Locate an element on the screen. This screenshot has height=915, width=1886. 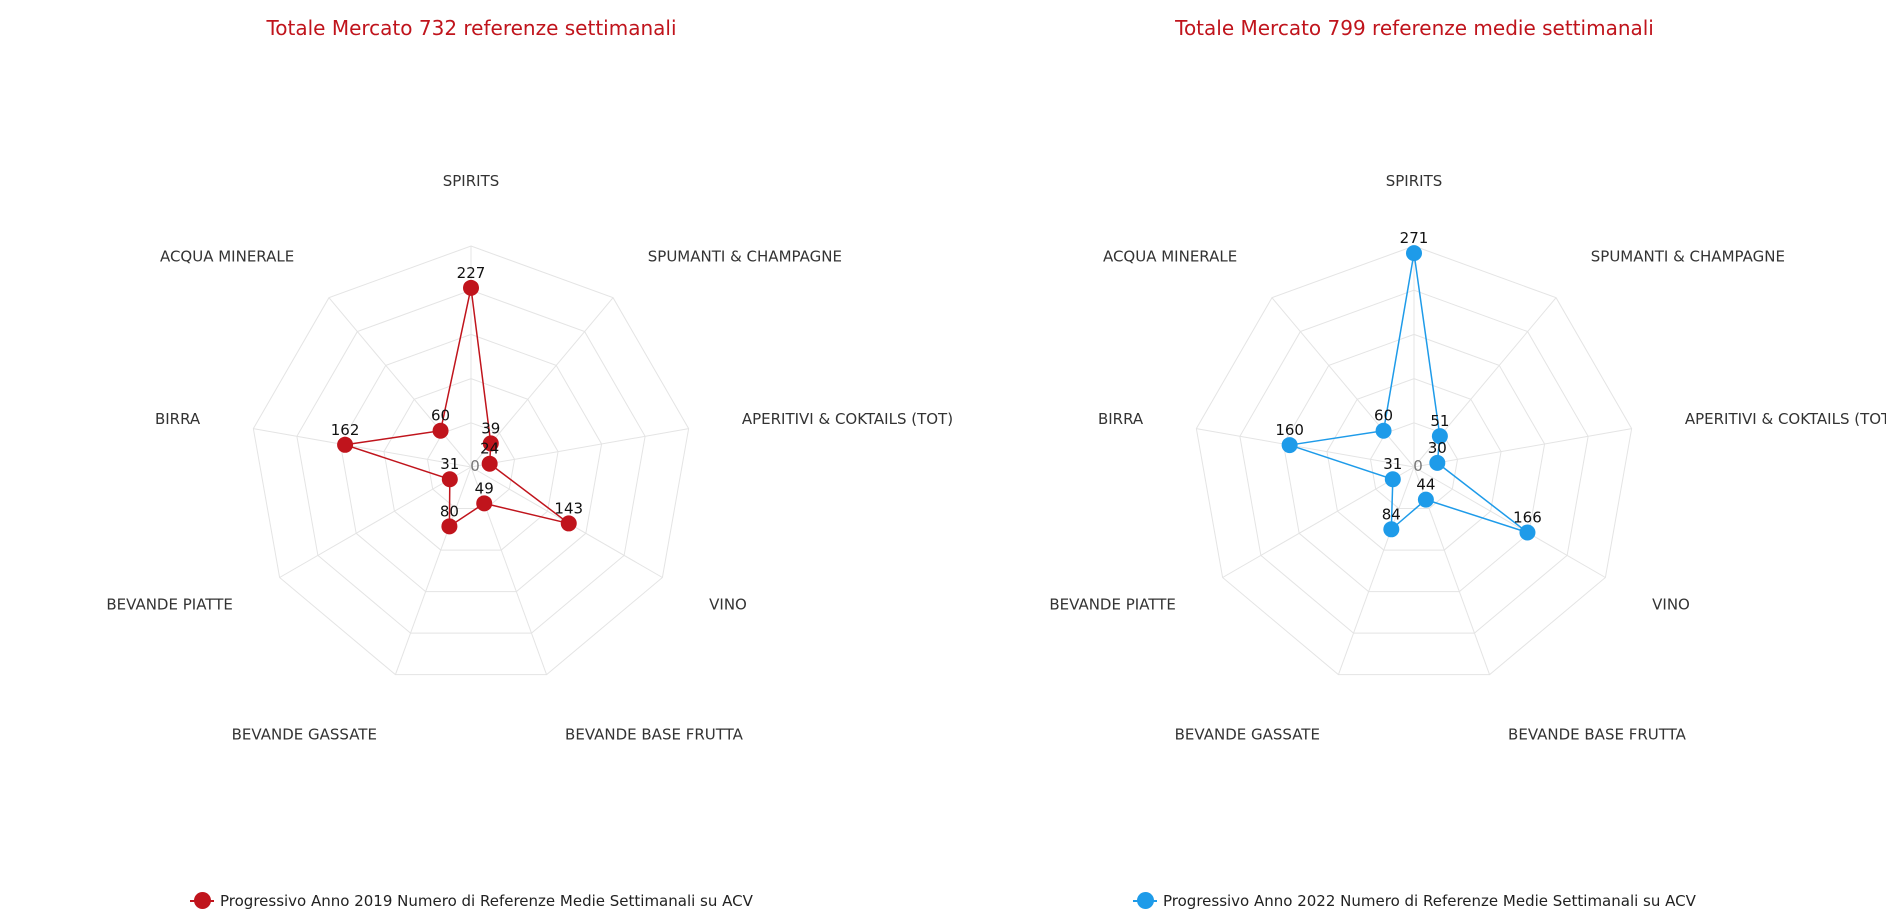
data-label-aperitivi-coktails-tot: 24 is located at coordinates (489, 449).